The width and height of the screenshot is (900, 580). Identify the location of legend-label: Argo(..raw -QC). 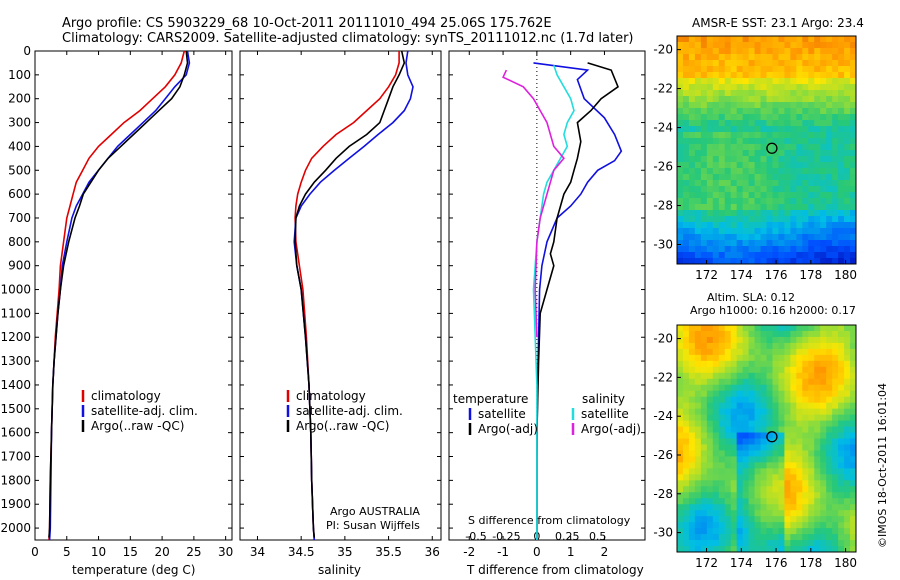
(137, 426).